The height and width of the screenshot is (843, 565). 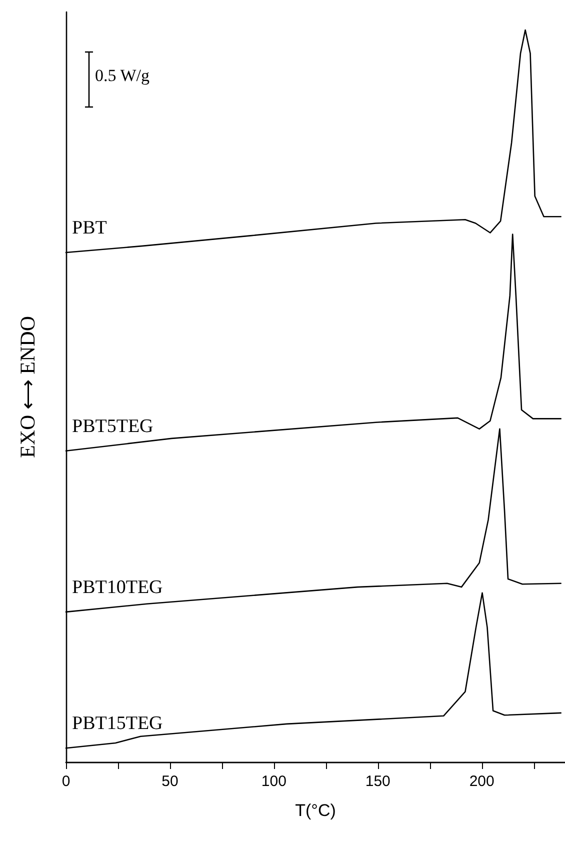 What do you see at coordinates (90, 228) in the screenshot?
I see `series-label: PBT` at bounding box center [90, 228].